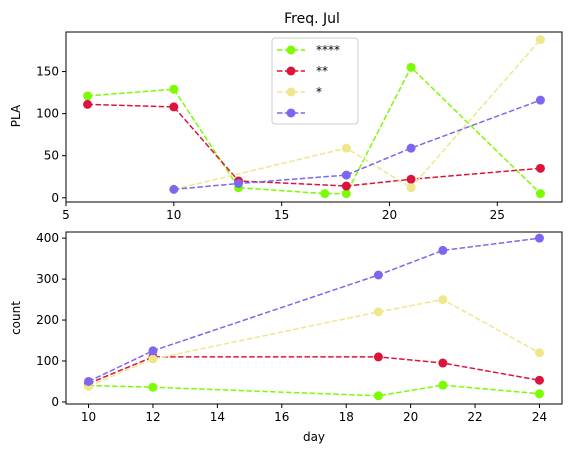 This screenshot has width=575, height=455. Describe the element at coordinates (314, 437) in the screenshot. I see `x-axis-label: day` at that location.